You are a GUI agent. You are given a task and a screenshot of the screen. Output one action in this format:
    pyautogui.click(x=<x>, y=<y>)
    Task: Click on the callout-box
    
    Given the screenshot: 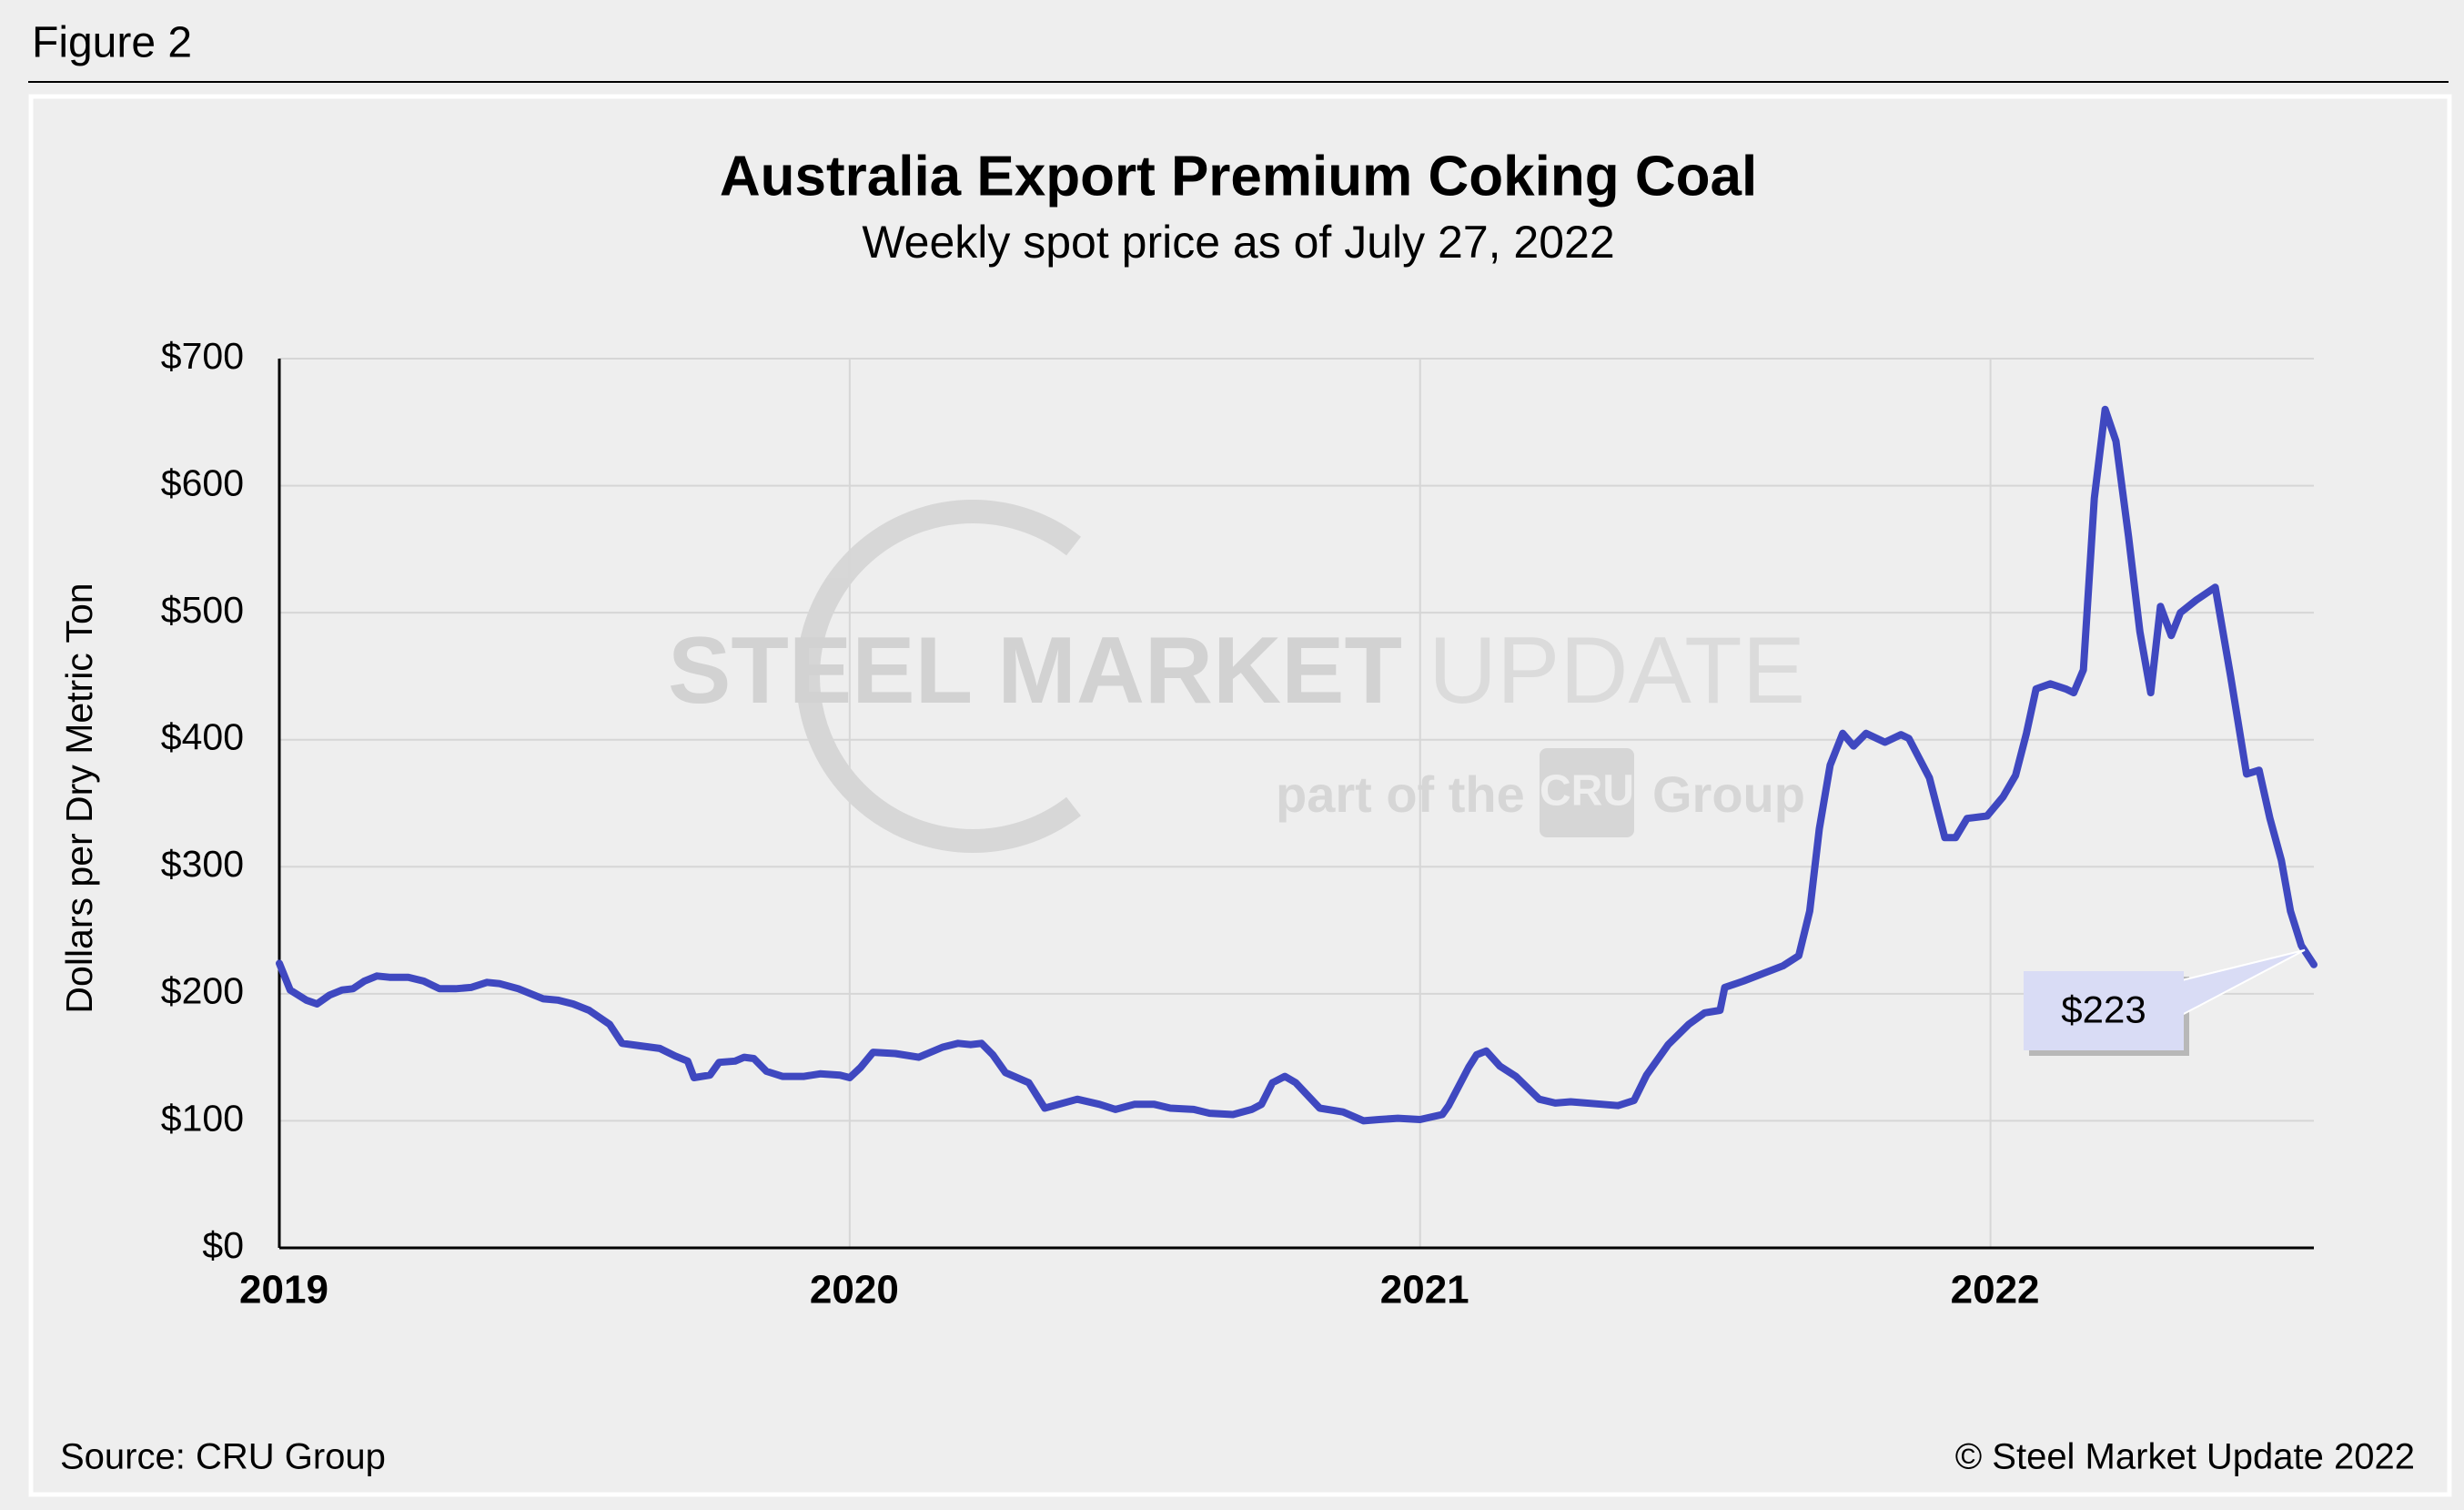 What is the action you would take?
    pyautogui.click(x=2104, y=1010)
    